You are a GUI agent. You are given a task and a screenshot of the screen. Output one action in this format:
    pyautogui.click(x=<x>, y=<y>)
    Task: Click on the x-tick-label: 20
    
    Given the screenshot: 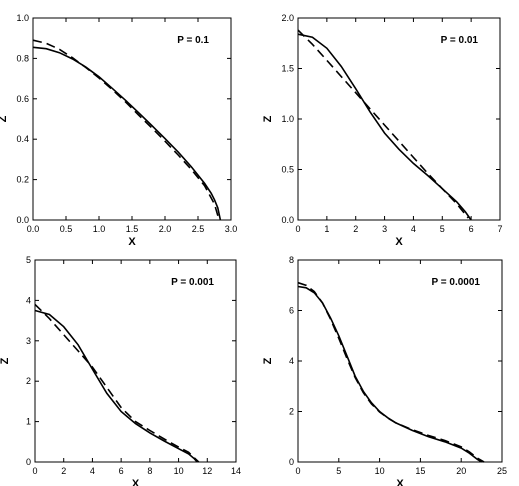 What is the action you would take?
    pyautogui.click(x=461, y=471)
    